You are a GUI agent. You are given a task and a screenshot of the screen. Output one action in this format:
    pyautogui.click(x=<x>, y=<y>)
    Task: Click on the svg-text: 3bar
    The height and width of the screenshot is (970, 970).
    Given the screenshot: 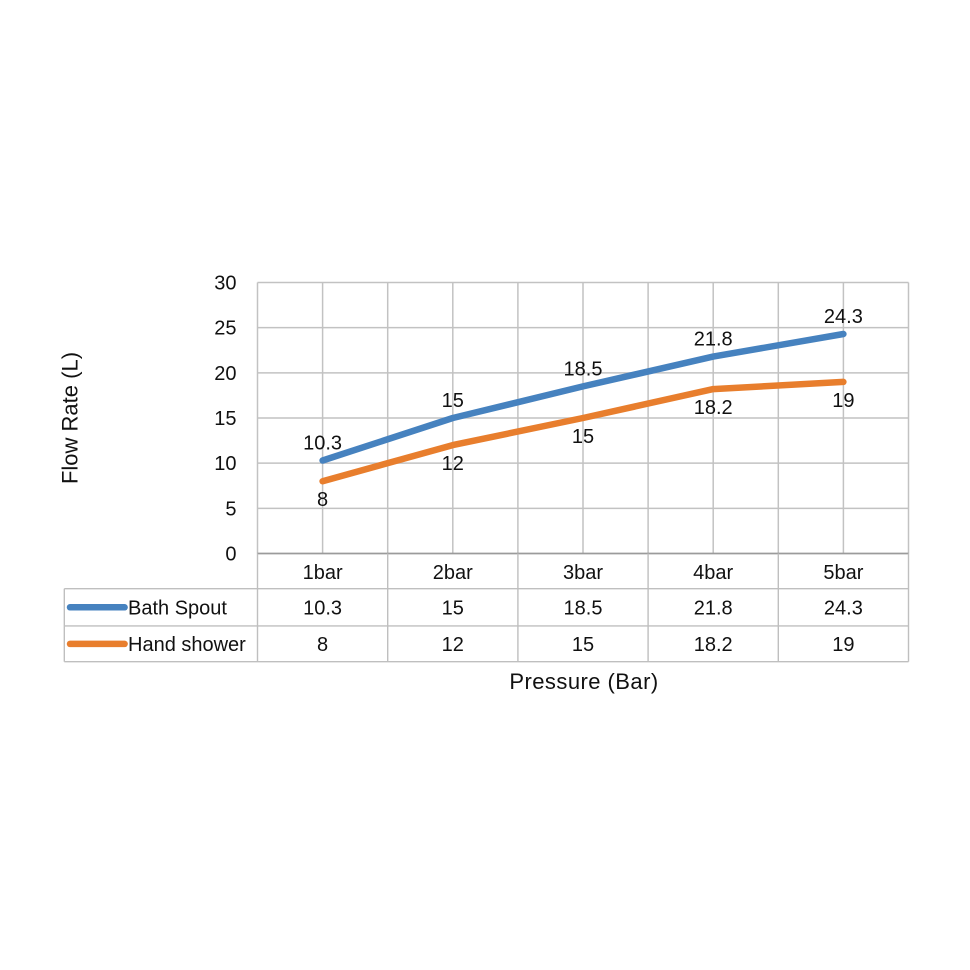 What is the action you would take?
    pyautogui.click(x=583, y=573)
    